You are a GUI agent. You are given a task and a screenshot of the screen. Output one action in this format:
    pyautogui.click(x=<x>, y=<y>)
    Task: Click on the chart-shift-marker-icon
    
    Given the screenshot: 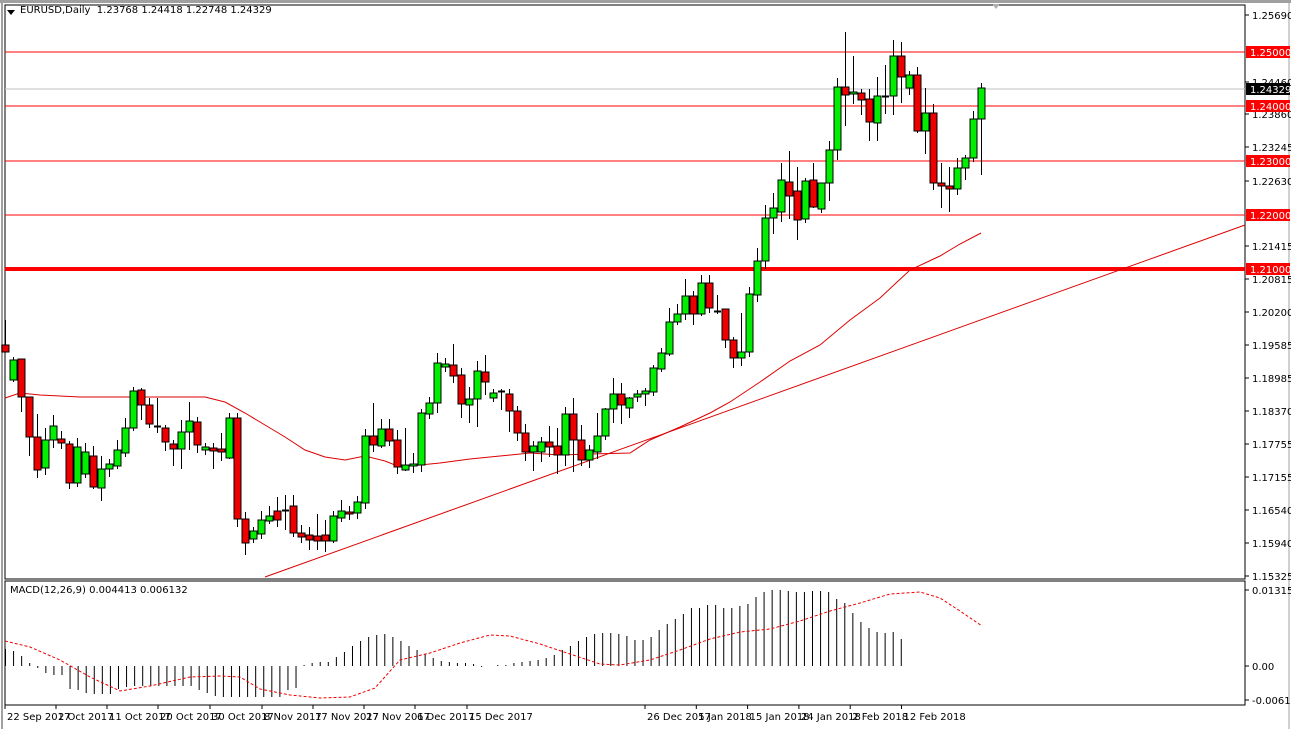 What is the action you would take?
    pyautogui.click(x=996, y=6)
    